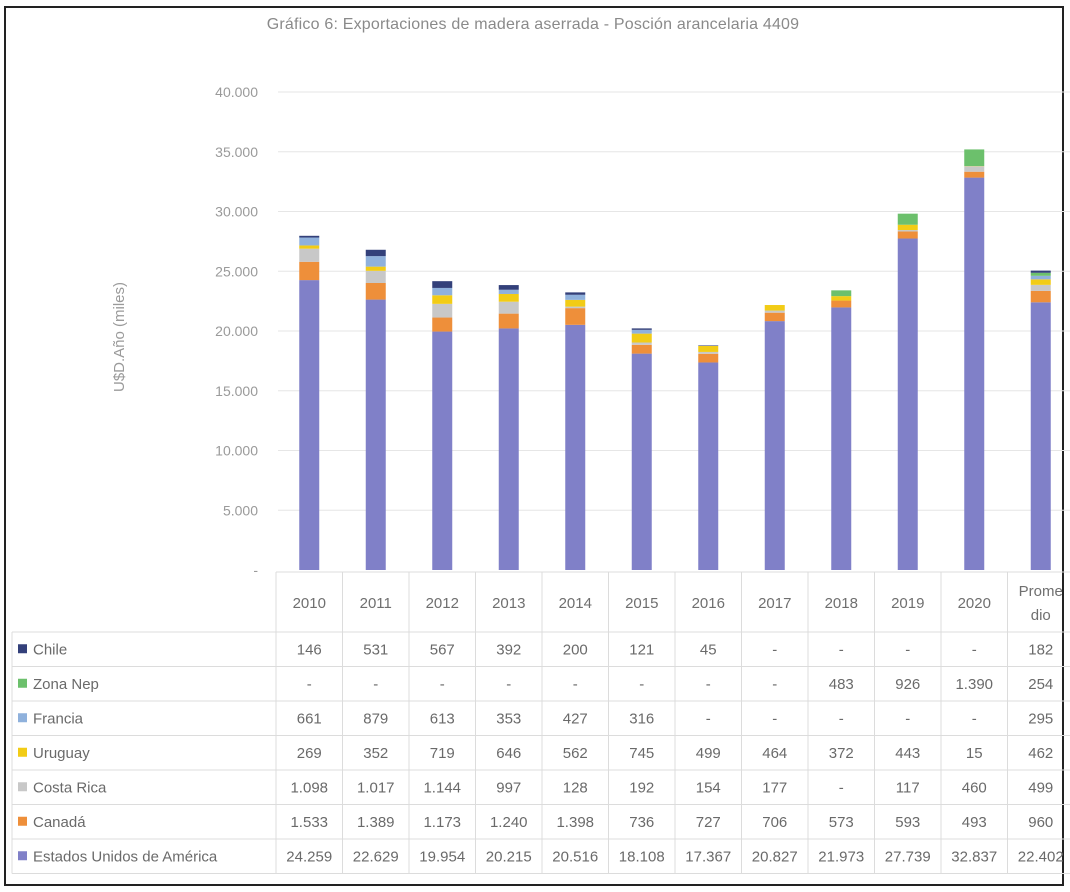  Describe the element at coordinates (974, 753) in the screenshot. I see `table-cell-value: 15` at that location.